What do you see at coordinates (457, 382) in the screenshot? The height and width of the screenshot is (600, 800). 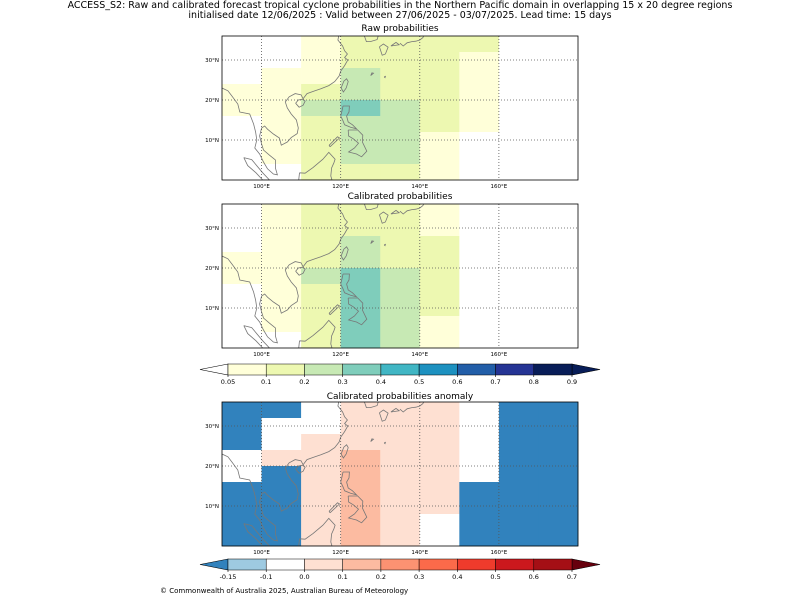 I see `probability-colorbar-tick-label: 0.6` at bounding box center [457, 382].